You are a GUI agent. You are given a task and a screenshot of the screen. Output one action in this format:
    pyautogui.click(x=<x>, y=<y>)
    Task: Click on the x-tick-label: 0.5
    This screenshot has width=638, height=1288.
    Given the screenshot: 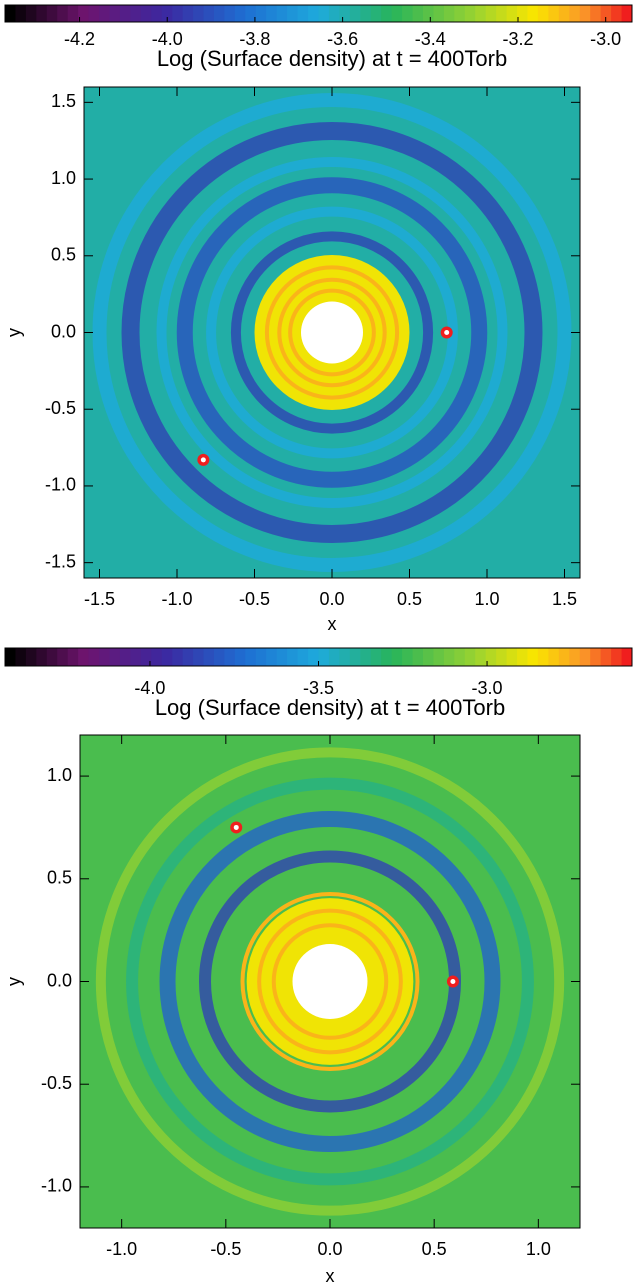 What is the action you would take?
    pyautogui.click(x=434, y=1249)
    